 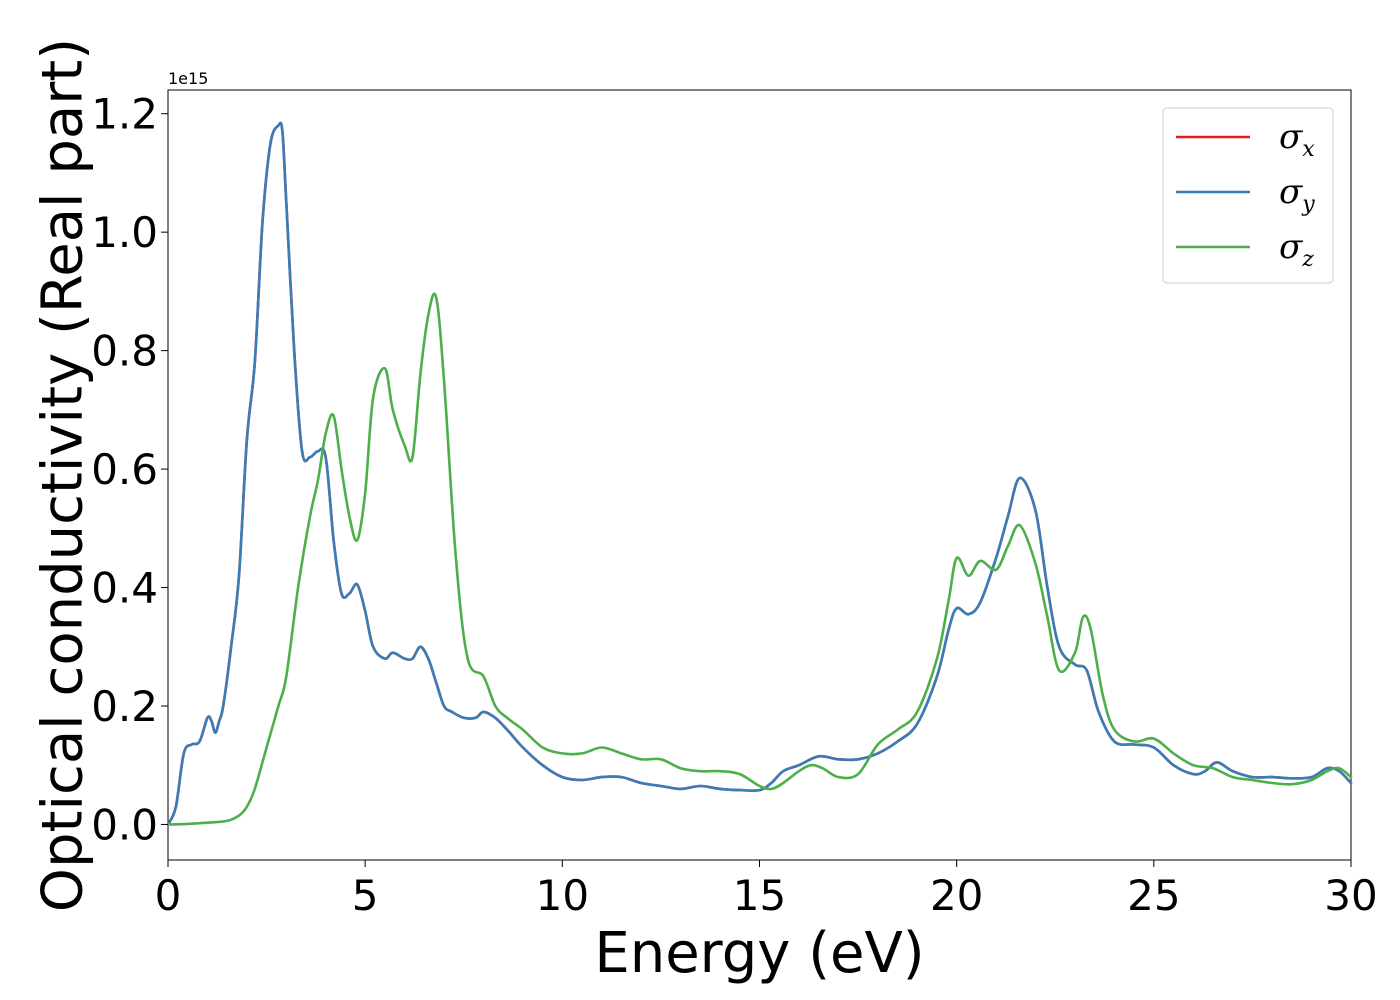 What do you see at coordinates (759, 953) in the screenshot?
I see `x-axis-title: Energy (eV)` at bounding box center [759, 953].